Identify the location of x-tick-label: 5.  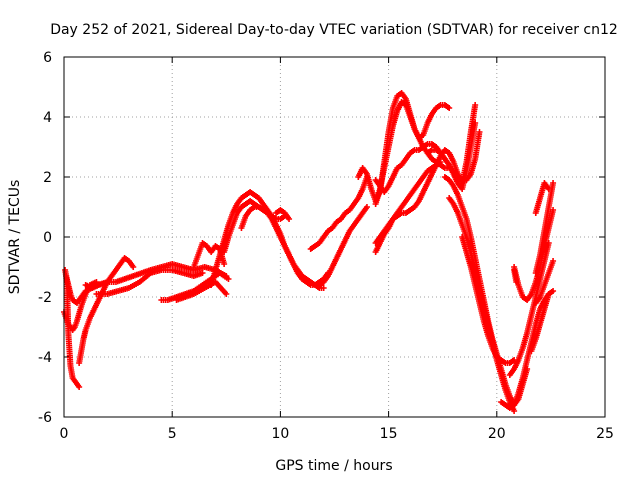
(172, 434).